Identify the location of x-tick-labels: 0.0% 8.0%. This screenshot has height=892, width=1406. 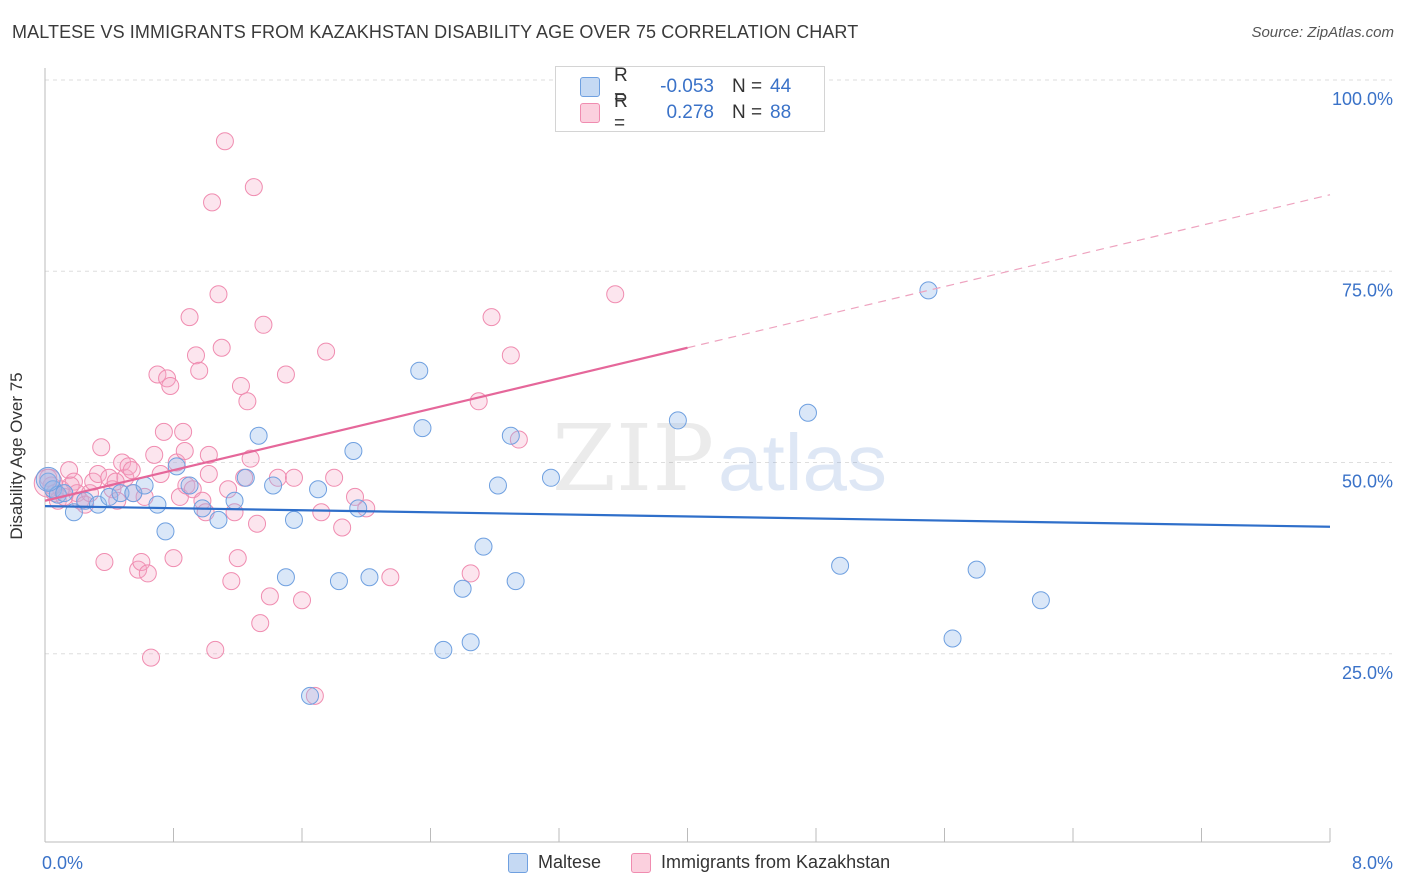
(717, 863).